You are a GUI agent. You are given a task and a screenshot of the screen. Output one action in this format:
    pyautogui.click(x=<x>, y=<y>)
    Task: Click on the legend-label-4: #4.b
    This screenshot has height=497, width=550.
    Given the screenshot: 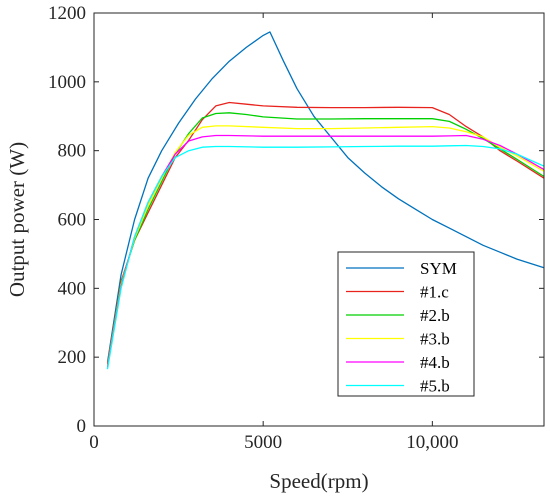 What is the action you would take?
    pyautogui.click(x=435, y=362)
    